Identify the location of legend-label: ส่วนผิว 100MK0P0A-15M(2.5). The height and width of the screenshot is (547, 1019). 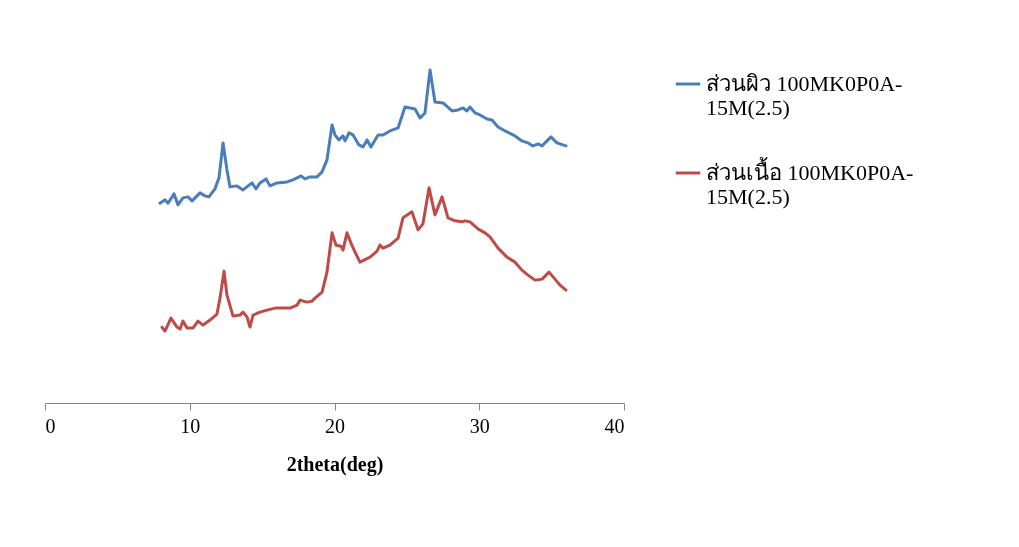
(804, 95).